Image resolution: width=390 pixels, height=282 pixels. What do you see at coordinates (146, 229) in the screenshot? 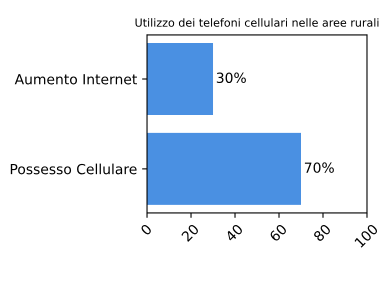
I see `x-tick-label: 0` at bounding box center [146, 229].